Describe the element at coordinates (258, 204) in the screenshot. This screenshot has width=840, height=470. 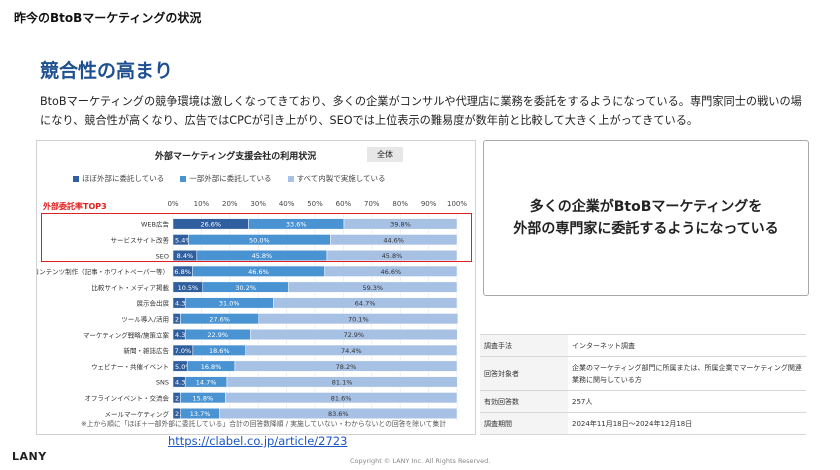
I see `x-tick-label: 30%` at that location.